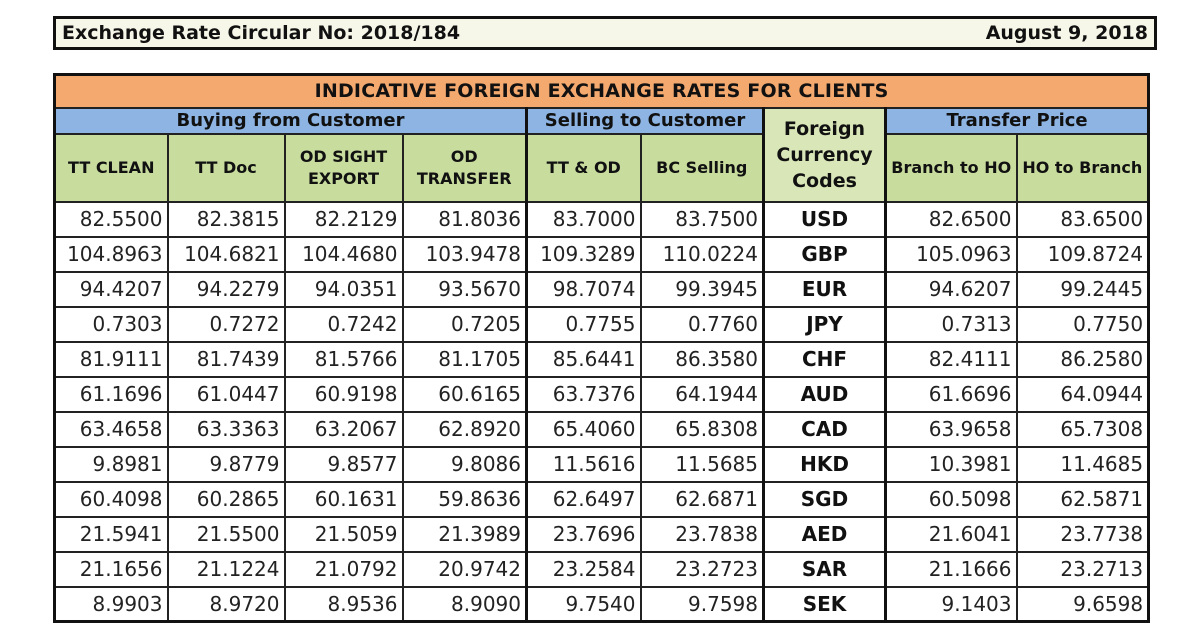 This screenshot has height=630, width=1200. I want to click on cell-tt-doc: 81.7439, so click(226, 359).